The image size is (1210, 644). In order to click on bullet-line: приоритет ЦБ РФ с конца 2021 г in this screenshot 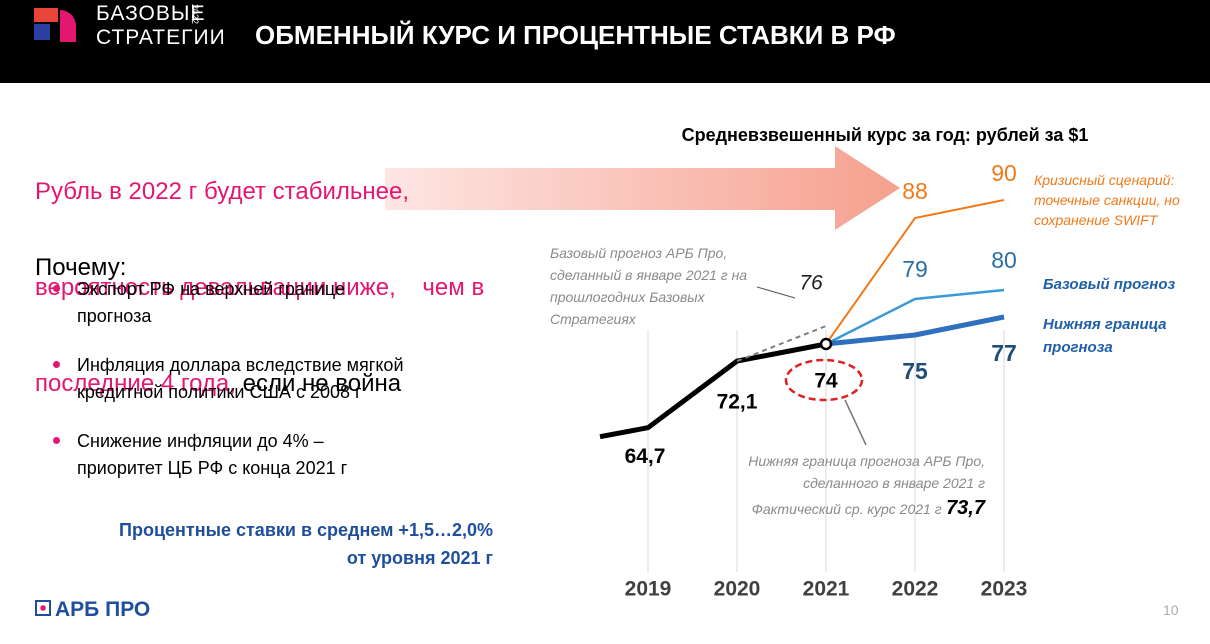, I will do `click(212, 468)`.